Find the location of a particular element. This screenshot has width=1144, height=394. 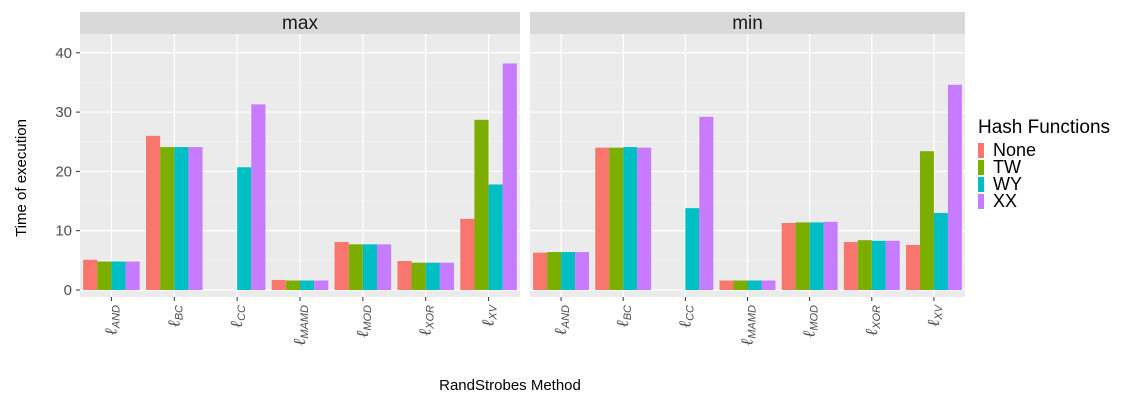

legend-label-tw: TW is located at coordinates (1007, 167).